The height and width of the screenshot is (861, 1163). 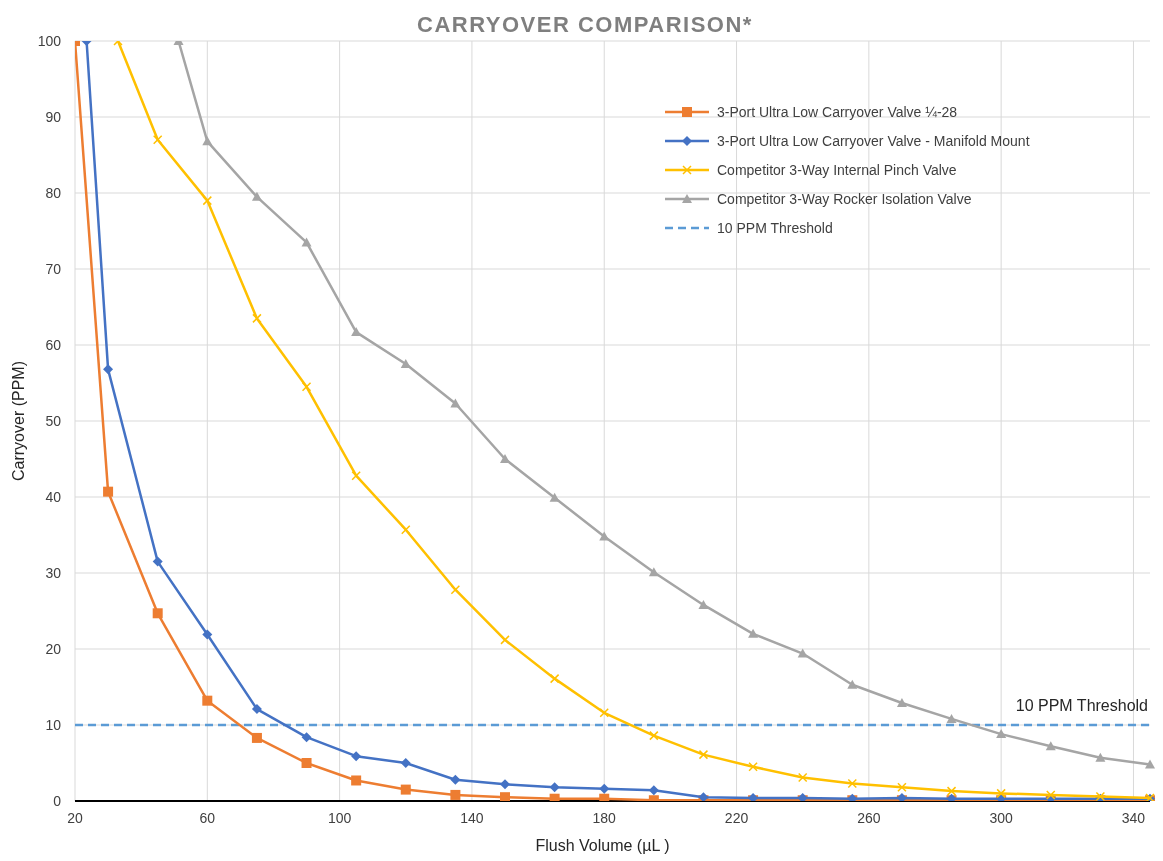 What do you see at coordinates (339, 818) in the screenshot?
I see `x-tick-label: 100` at bounding box center [339, 818].